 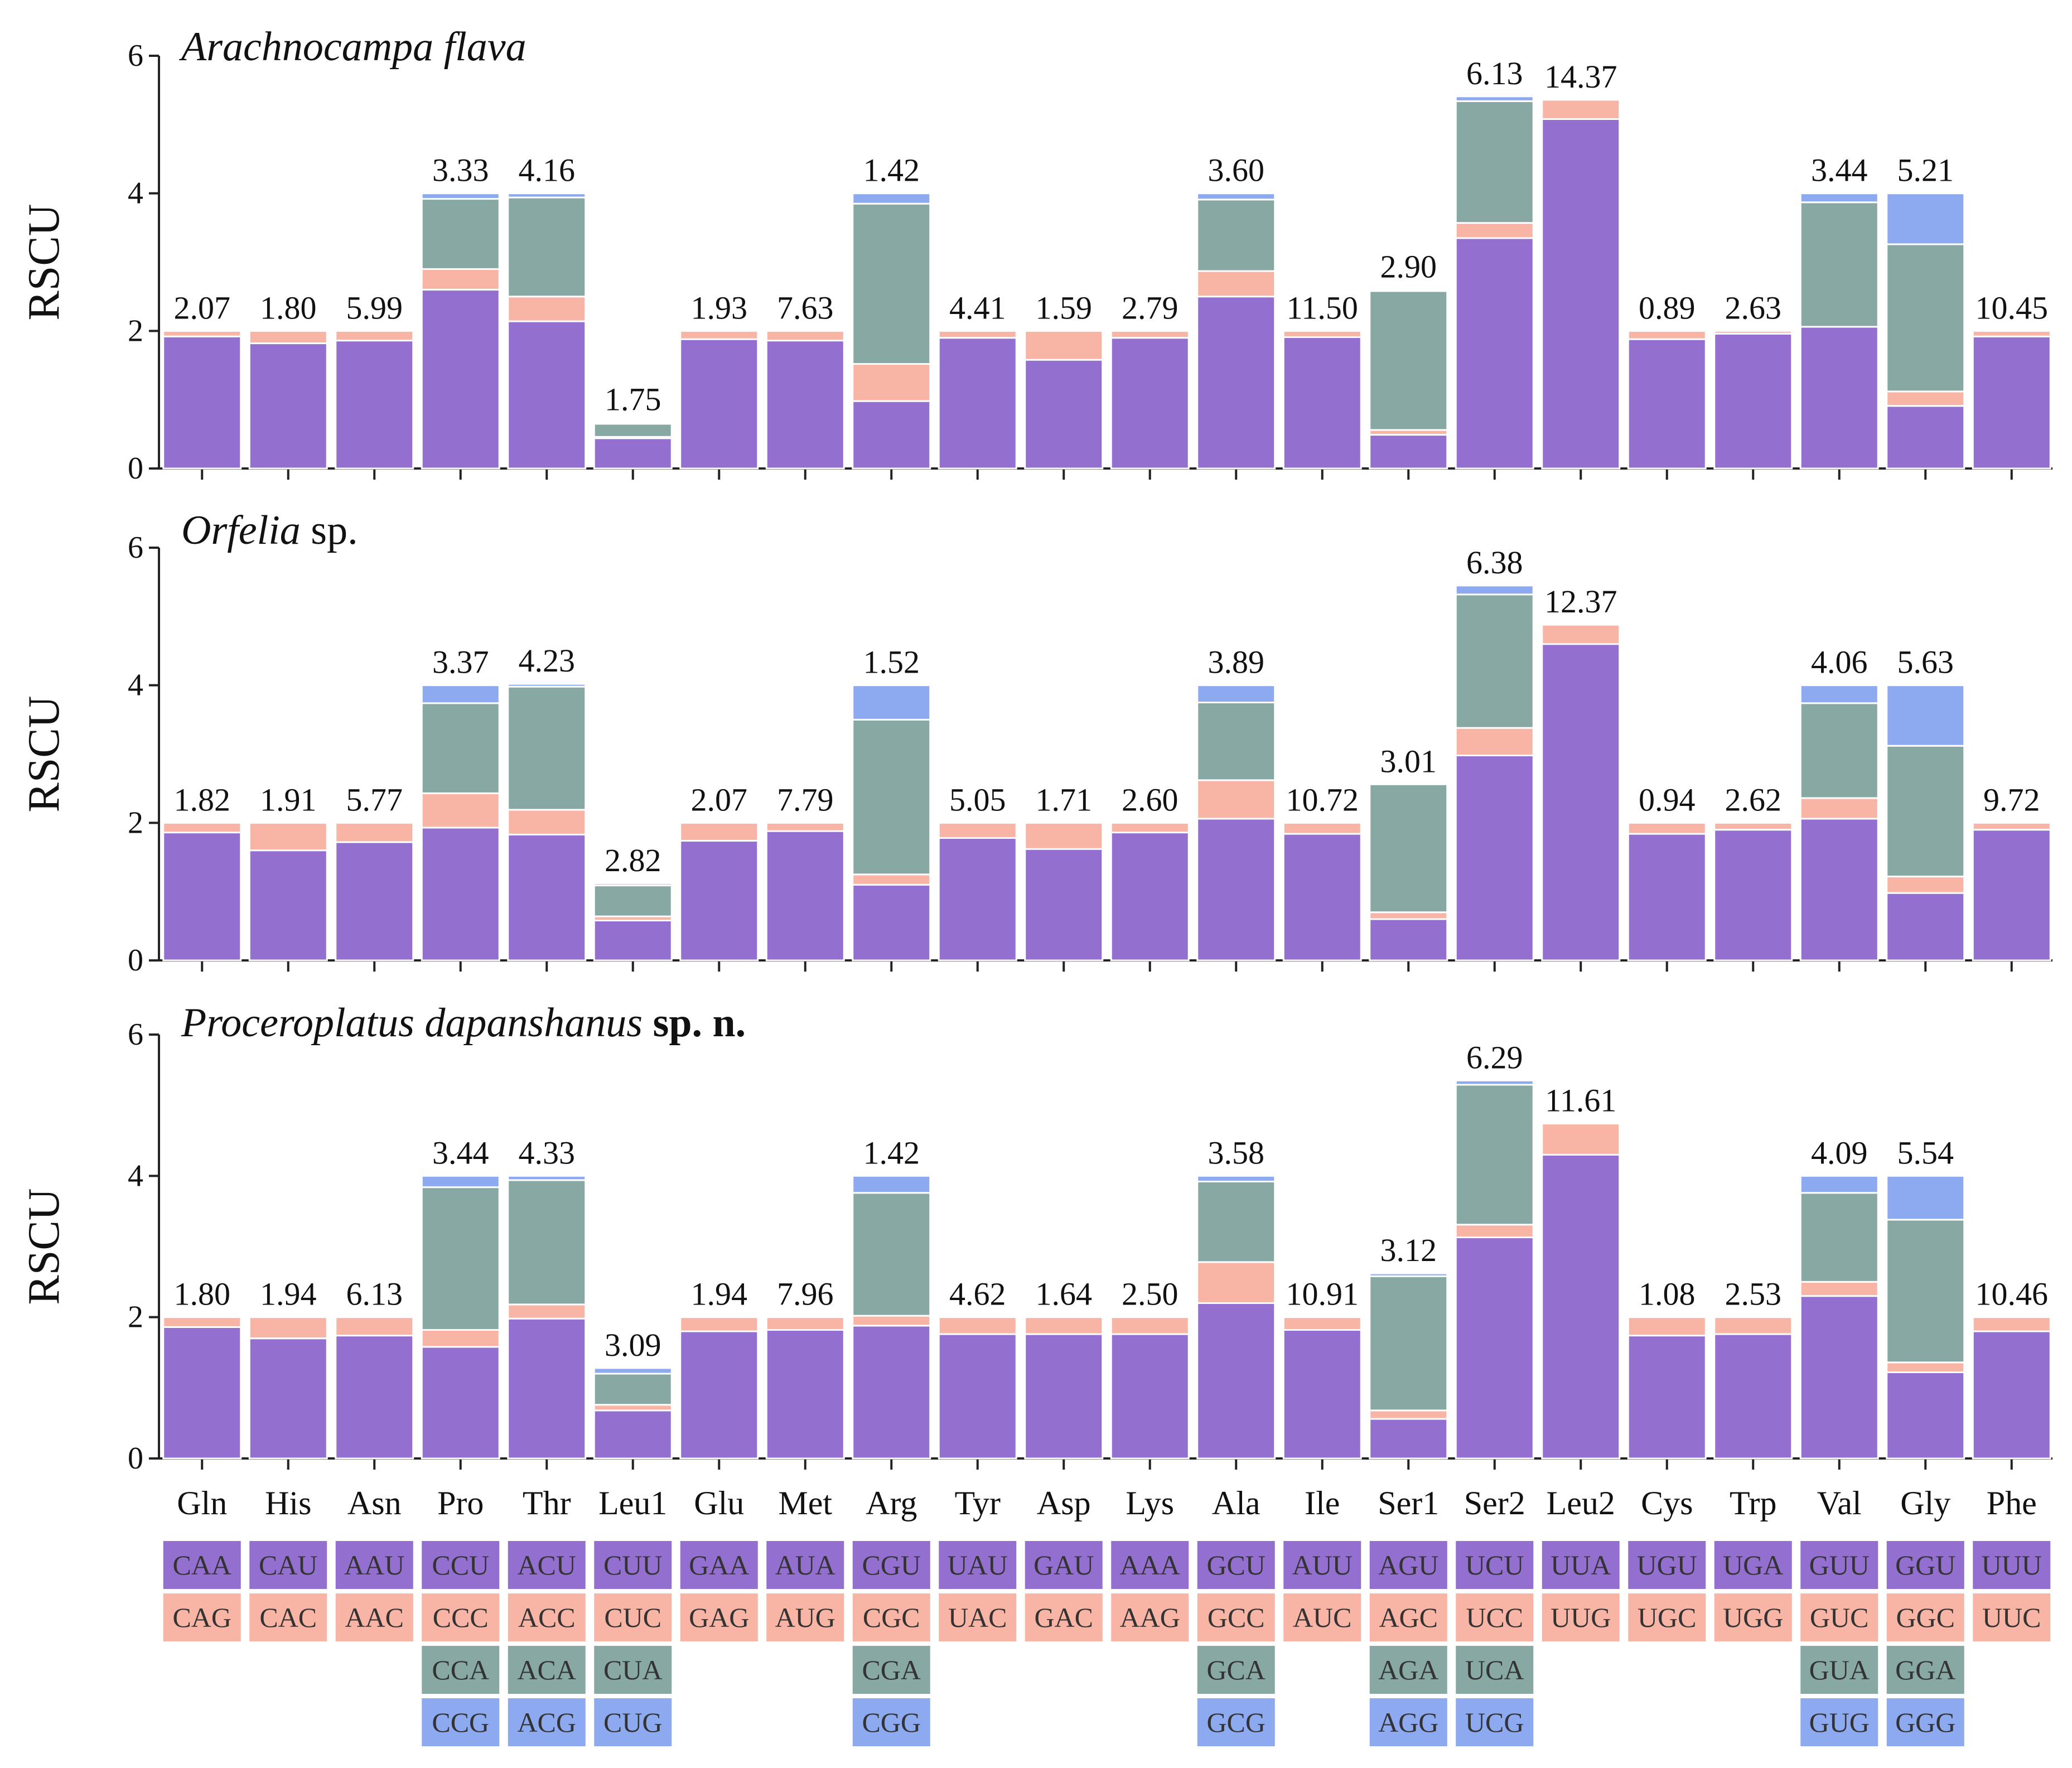 I want to click on bar-value-label-lys: 2.50, so click(x=1150, y=1294).